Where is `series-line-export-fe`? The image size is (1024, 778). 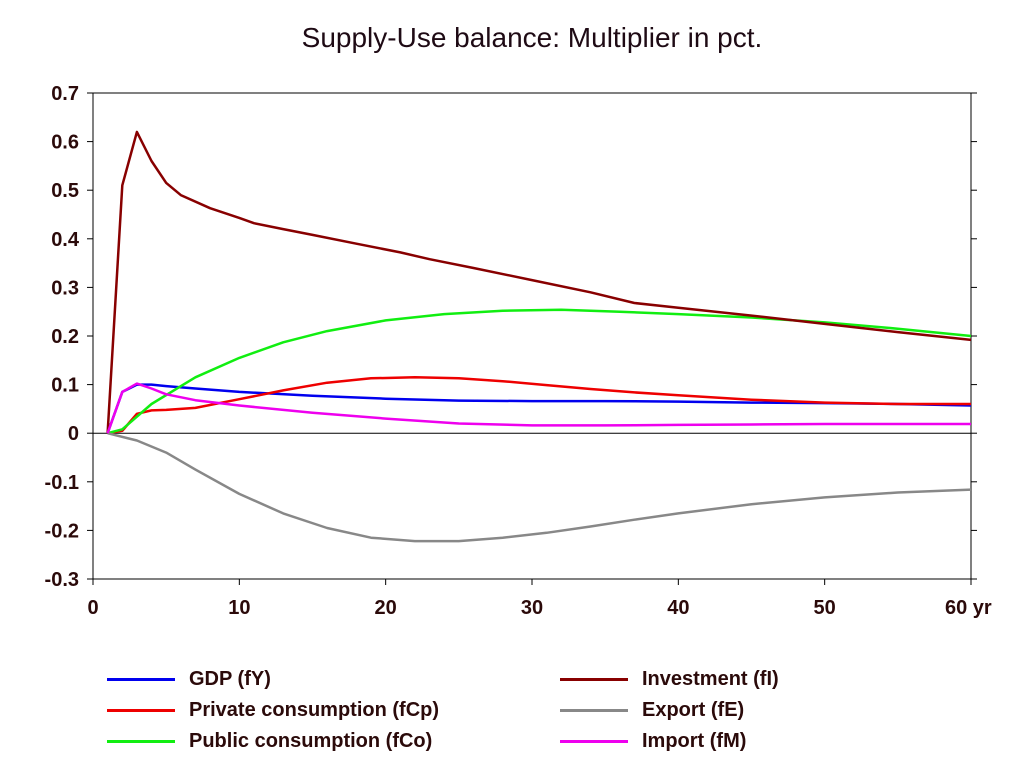 series-line-export-fe is located at coordinates (539, 487).